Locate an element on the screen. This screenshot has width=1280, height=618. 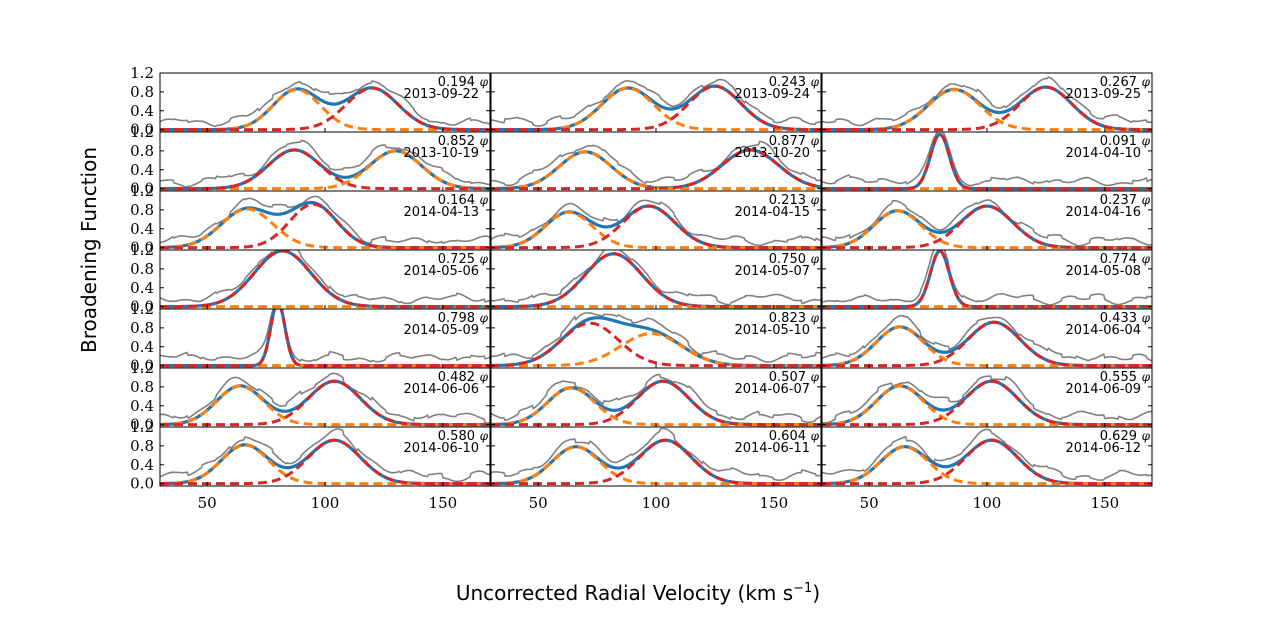
date-label: 2014-05-07 is located at coordinates (772, 271).